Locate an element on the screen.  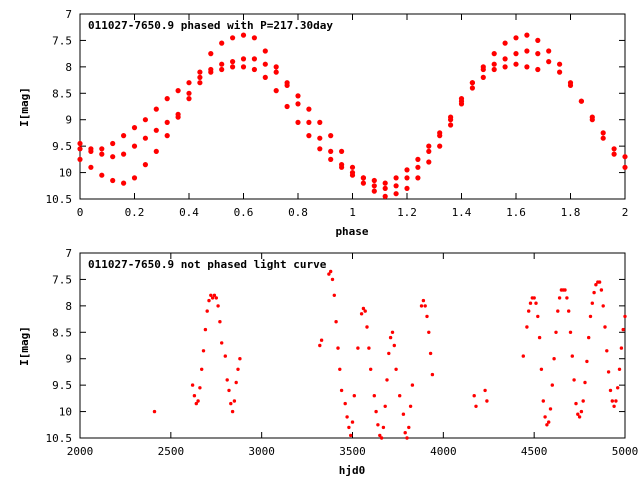
panel-title: 011027-7650.9 phased with P=217.30day is located at coordinates (210, 25).